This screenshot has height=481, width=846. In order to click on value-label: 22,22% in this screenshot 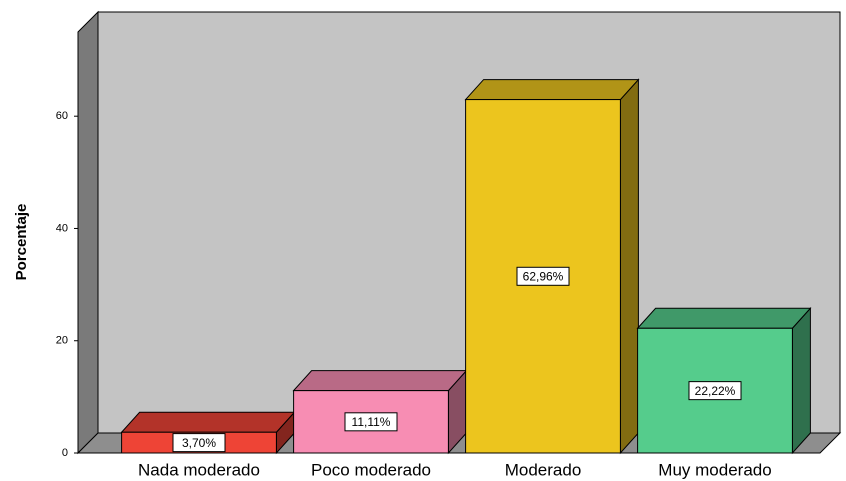, I will do `click(715, 391)`.